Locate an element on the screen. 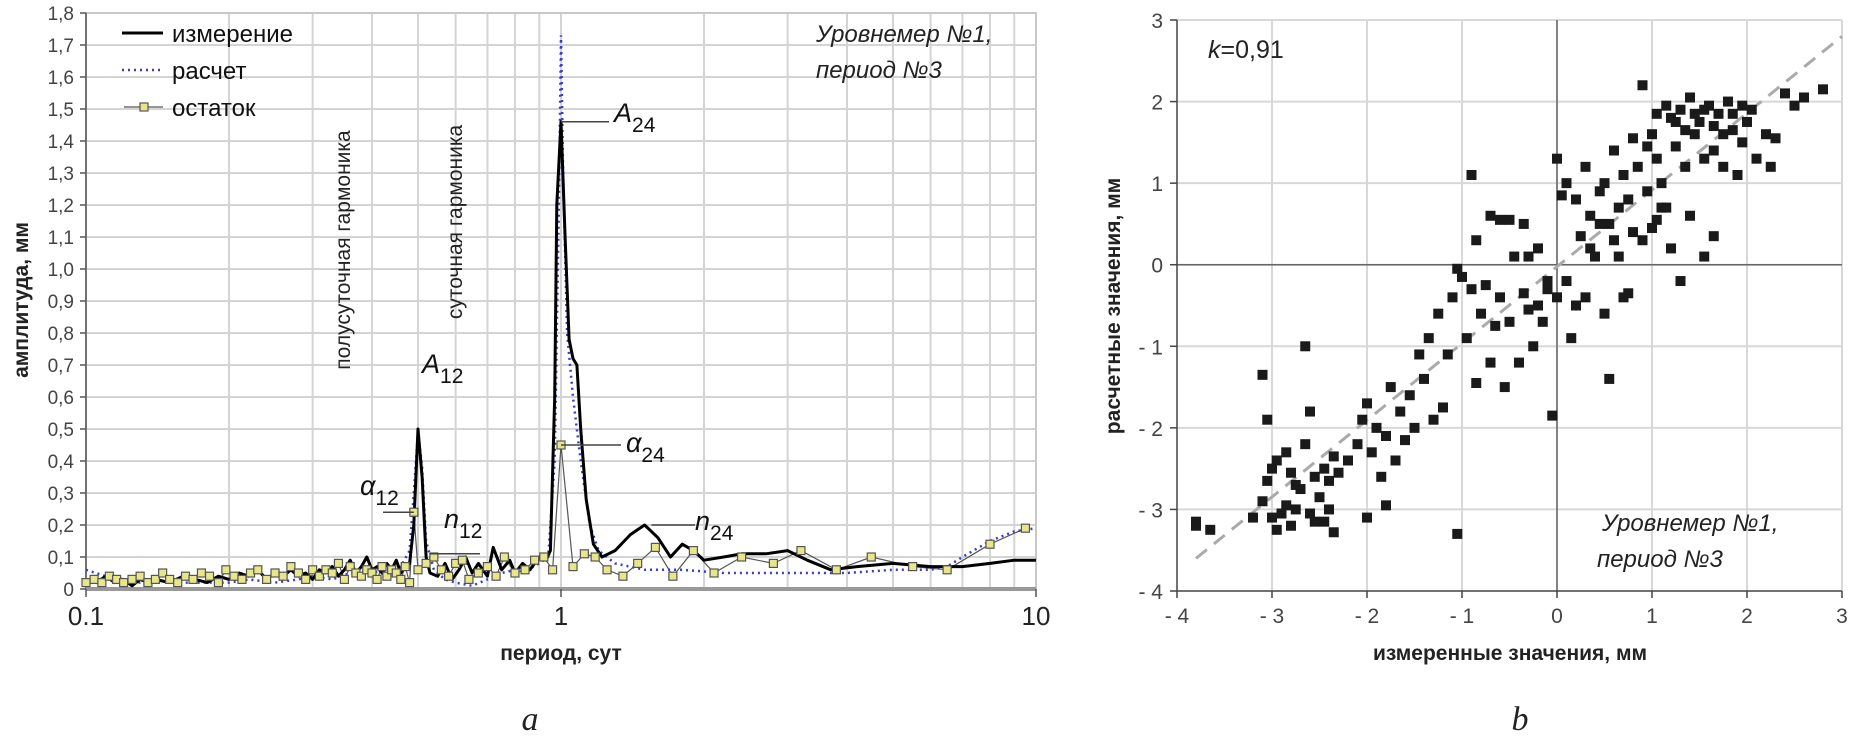 The image size is (1852, 741). y-tick-label: 0,8 is located at coordinates (61, 334).